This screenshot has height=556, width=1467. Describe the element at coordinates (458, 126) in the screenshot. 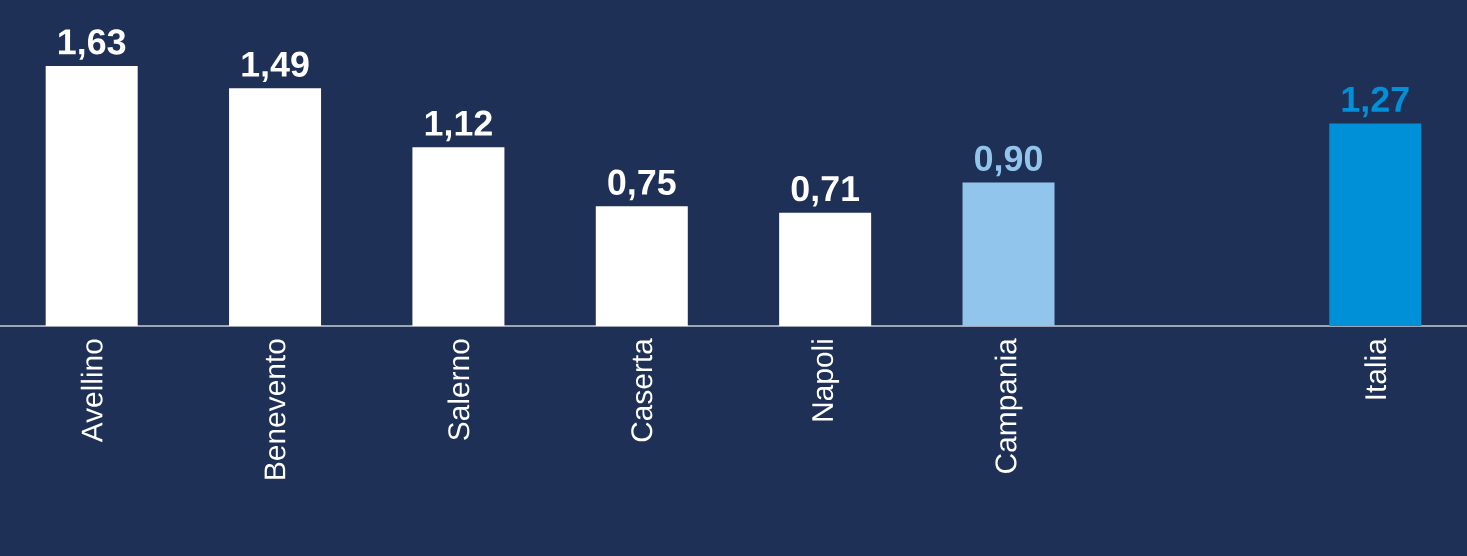

I see `data-label: 1,12` at that location.